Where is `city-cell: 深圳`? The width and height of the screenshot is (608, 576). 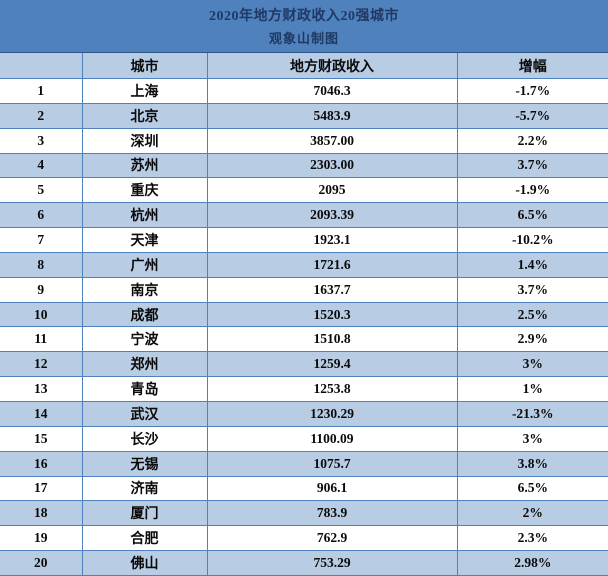 city-cell: 深圳 is located at coordinates (144, 141).